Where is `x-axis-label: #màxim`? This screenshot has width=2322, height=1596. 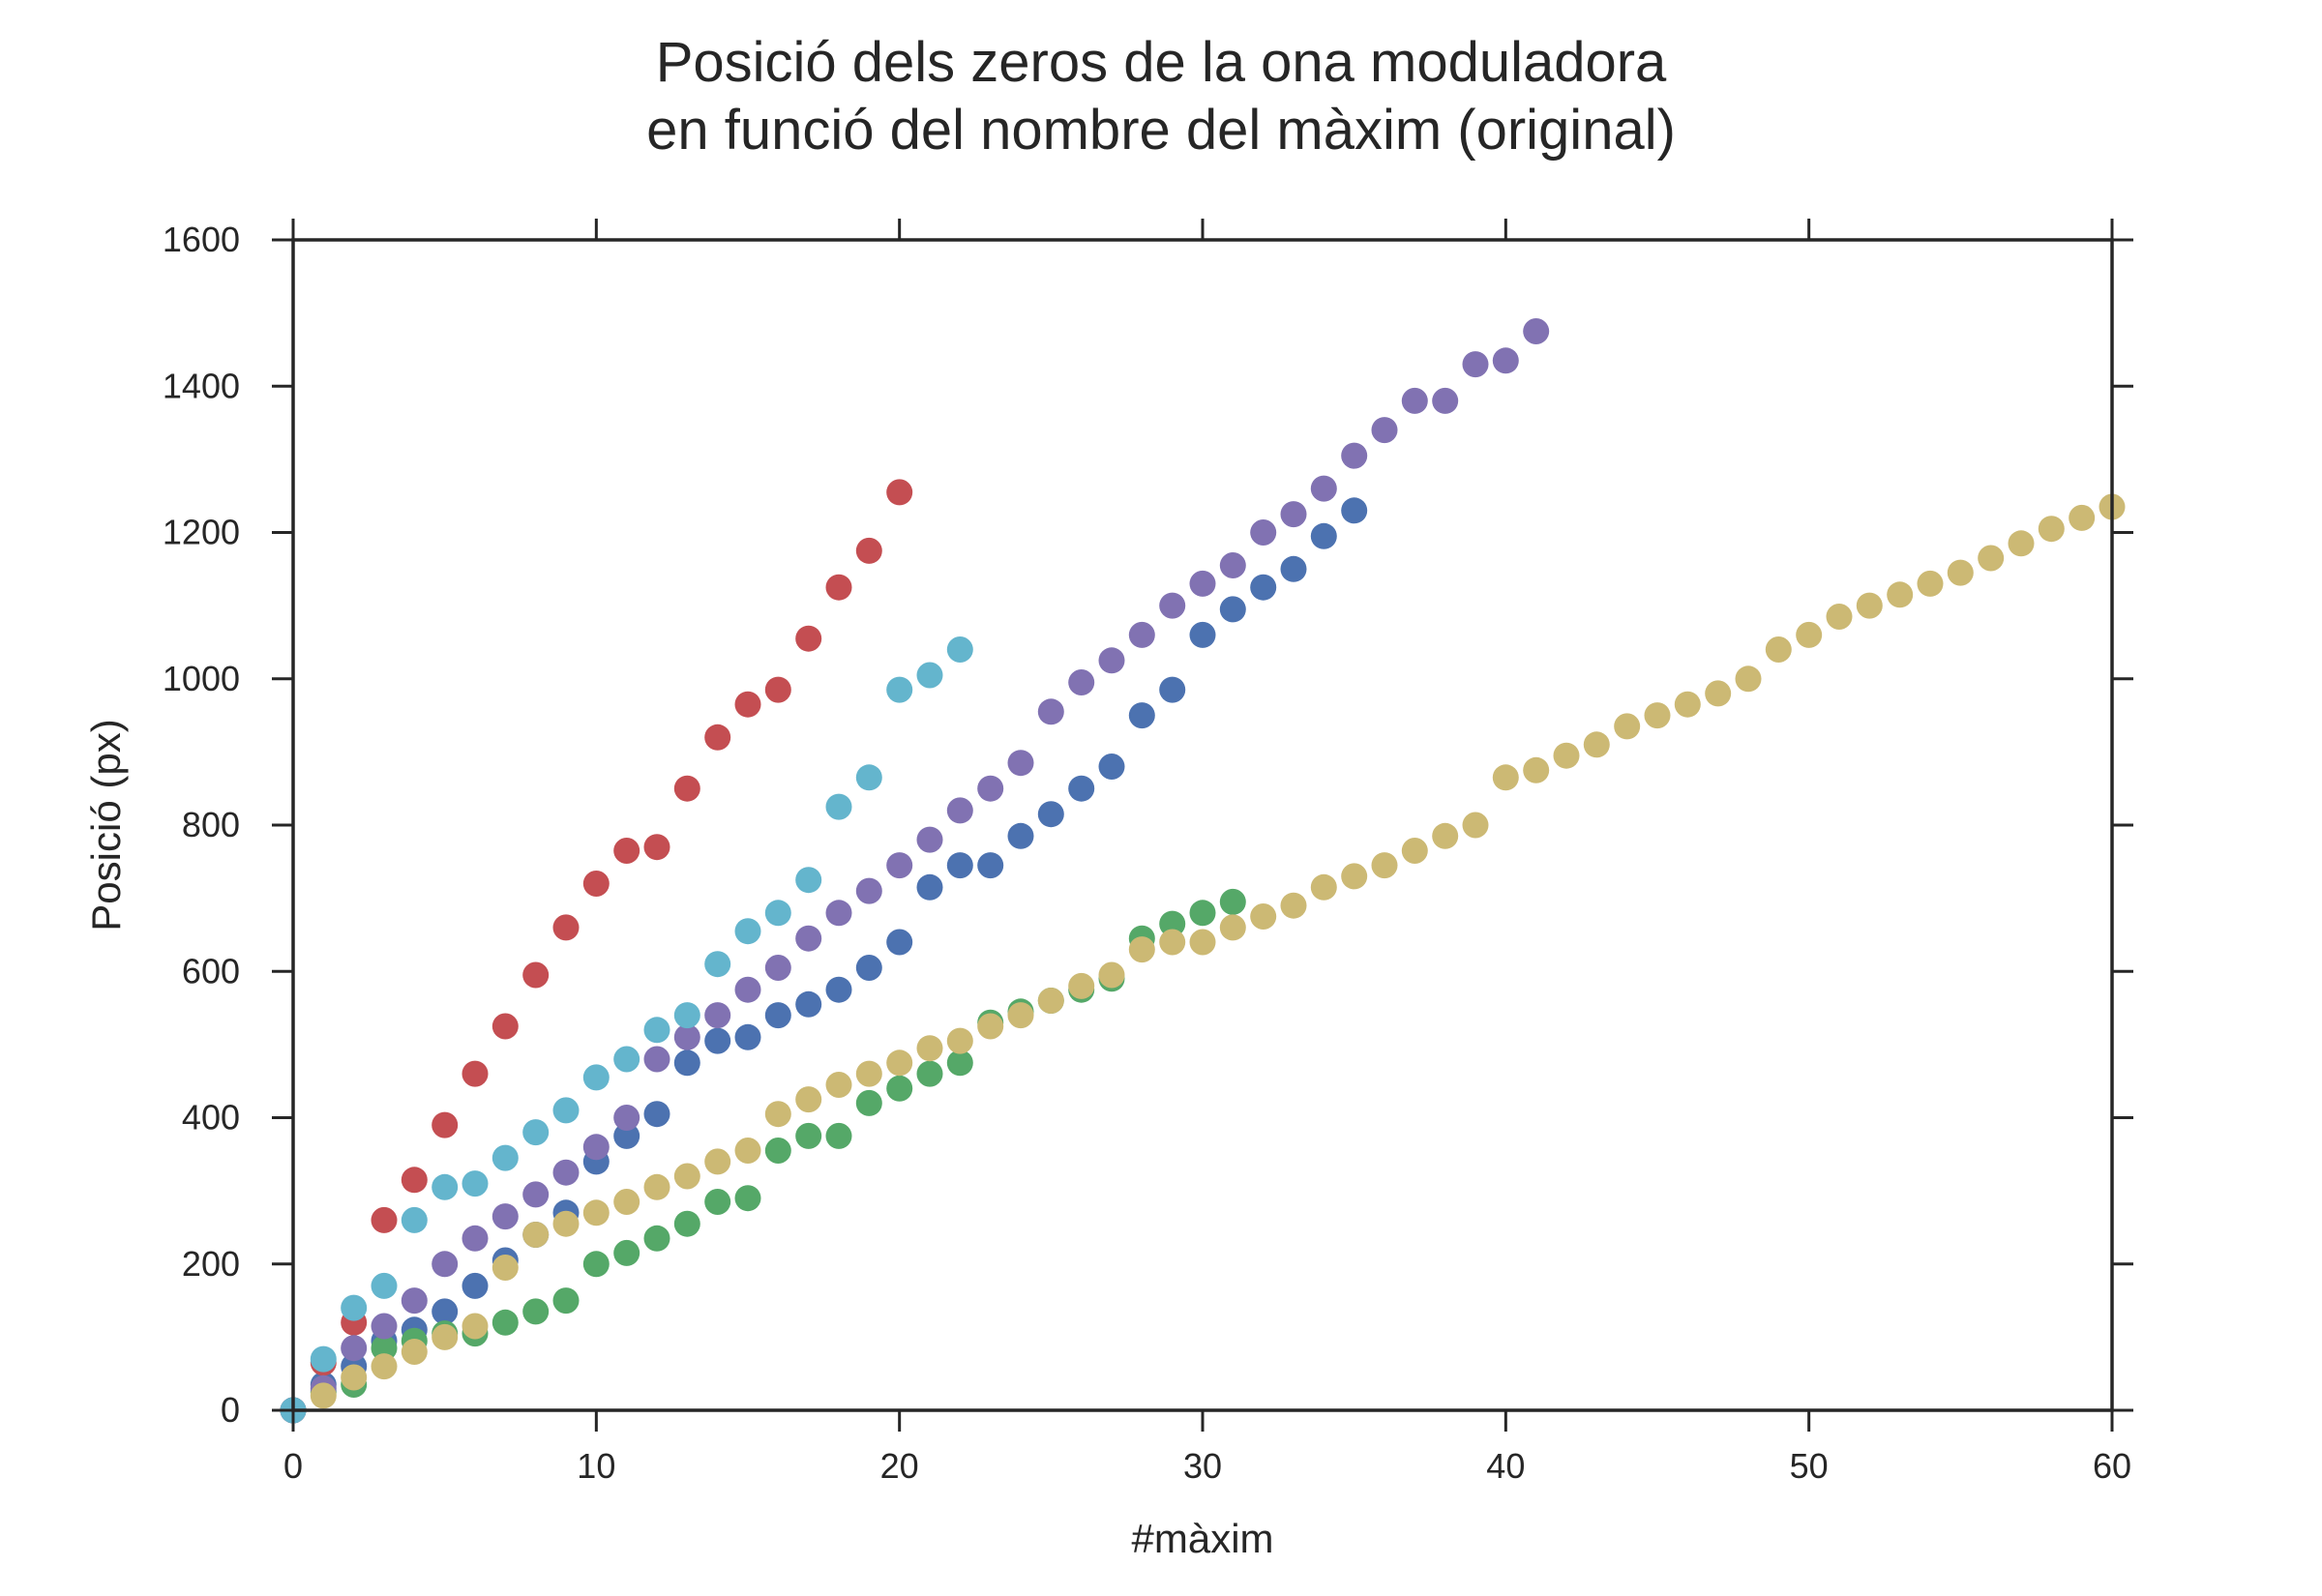 x-axis-label: #màxim is located at coordinates (1202, 1538).